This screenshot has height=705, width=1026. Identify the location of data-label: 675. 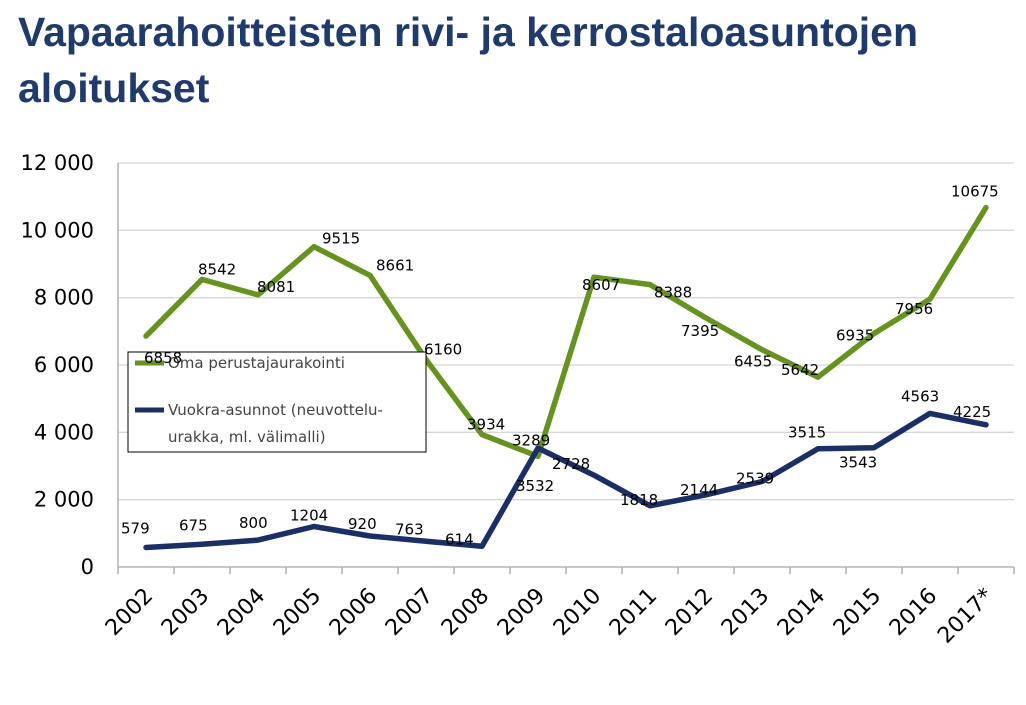
(193, 525).